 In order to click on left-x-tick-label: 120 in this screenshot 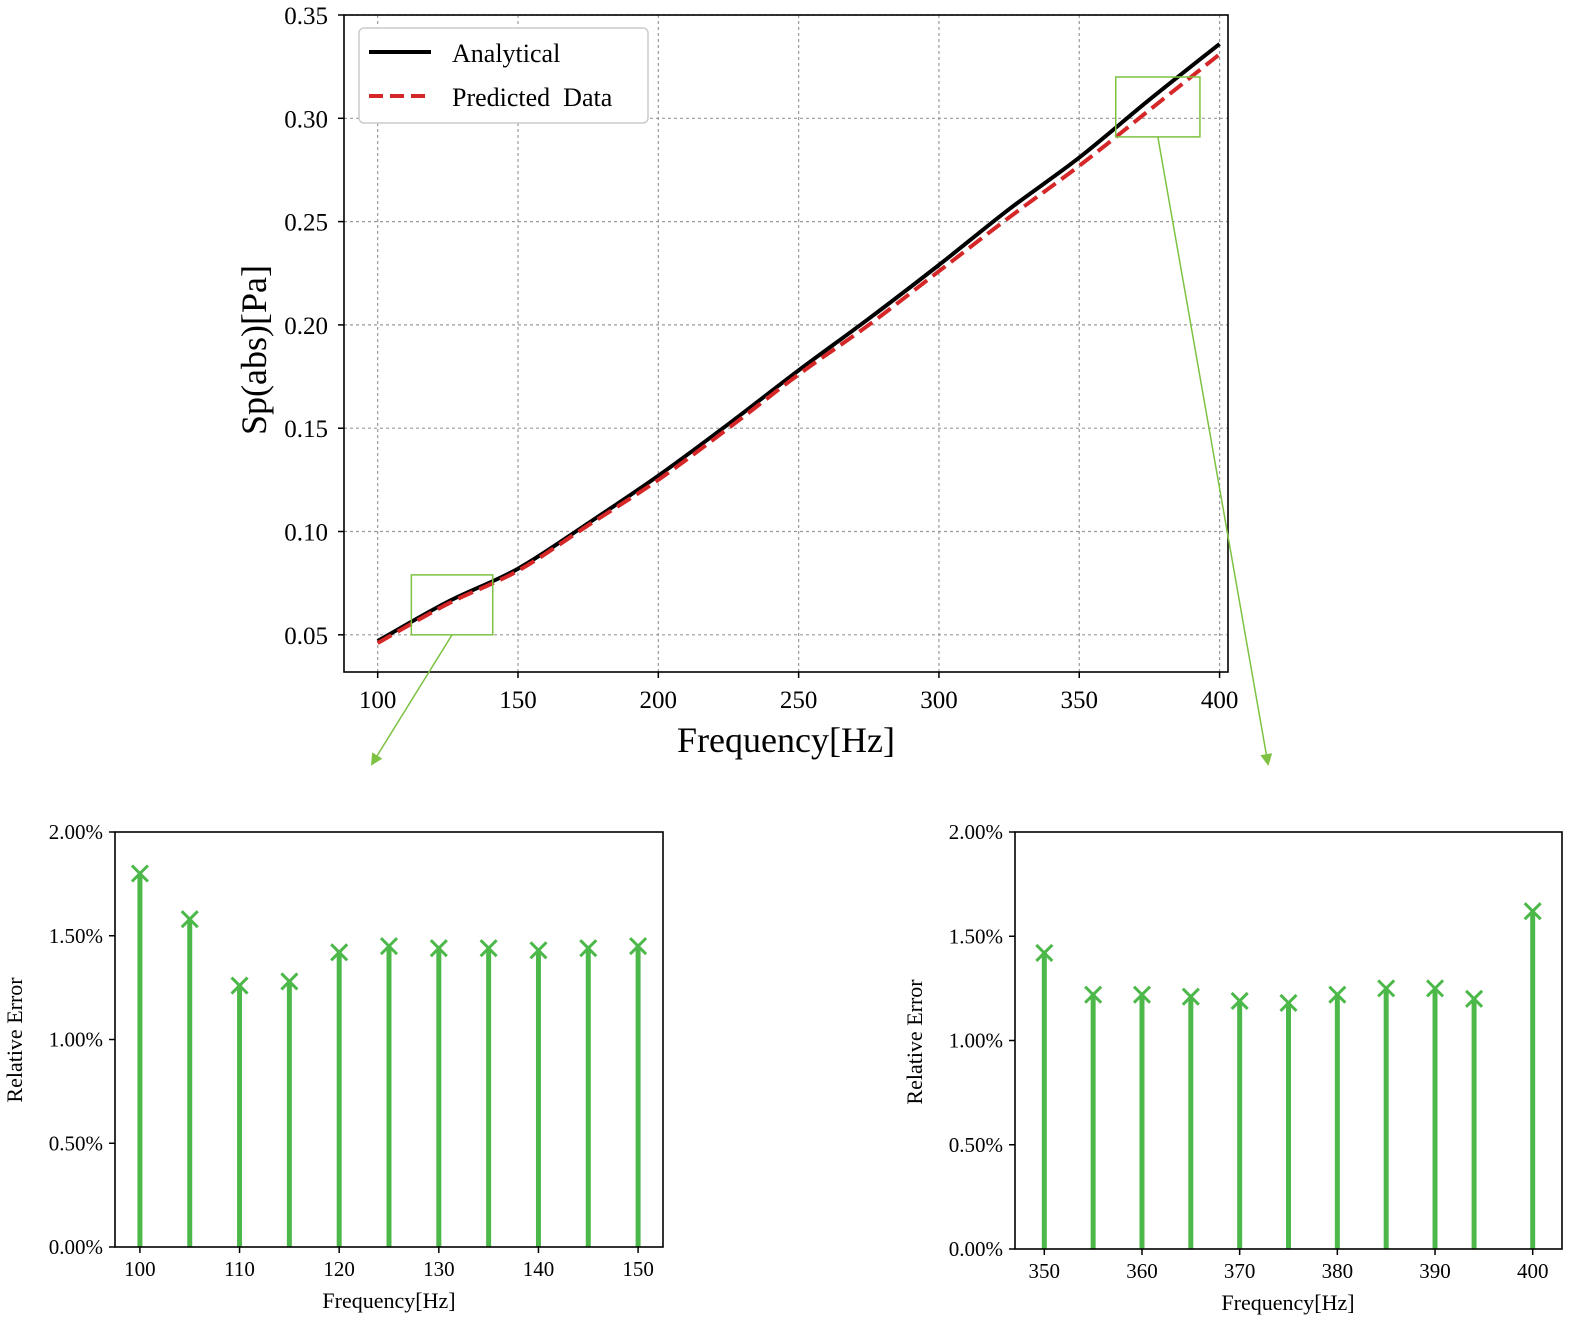, I will do `click(339, 1269)`.